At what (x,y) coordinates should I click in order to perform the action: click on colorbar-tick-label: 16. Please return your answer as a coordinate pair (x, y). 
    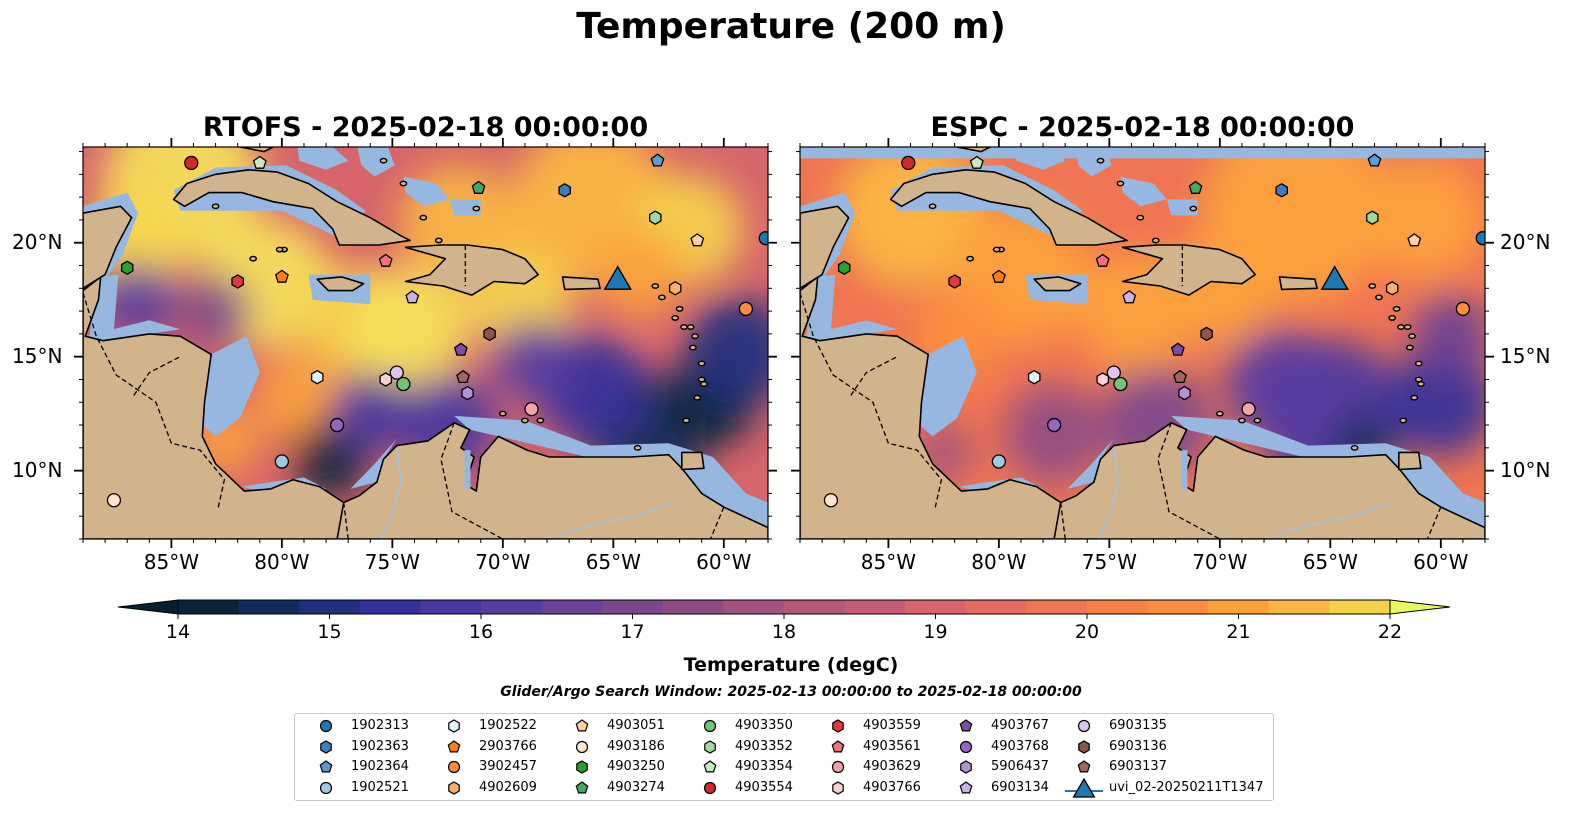
    Looking at the image, I should click on (481, 632).